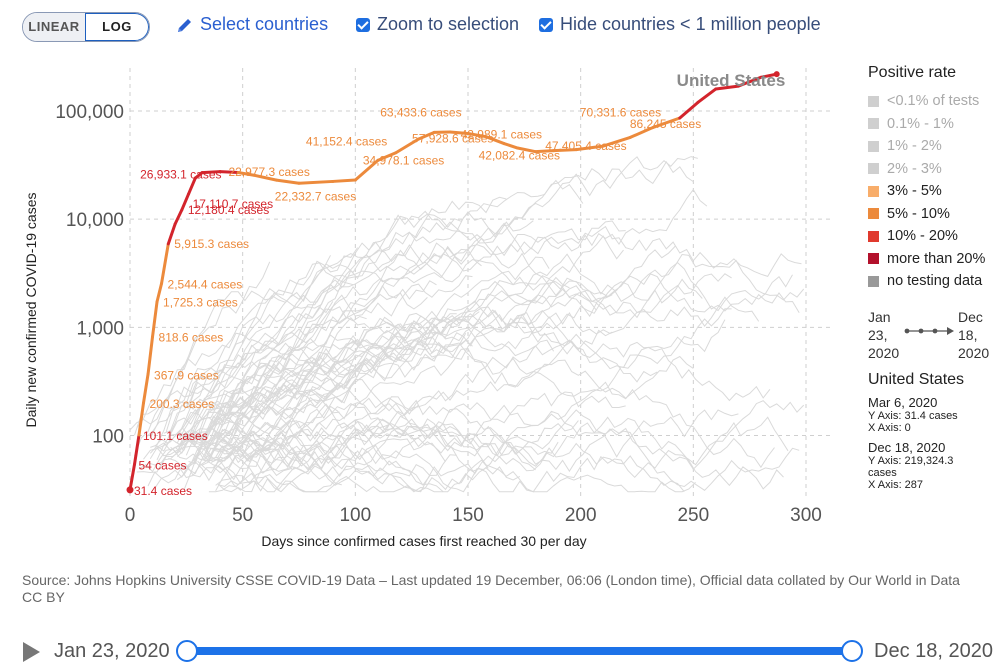  Describe the element at coordinates (184, 25) in the screenshot. I see `pencil-icon` at that location.